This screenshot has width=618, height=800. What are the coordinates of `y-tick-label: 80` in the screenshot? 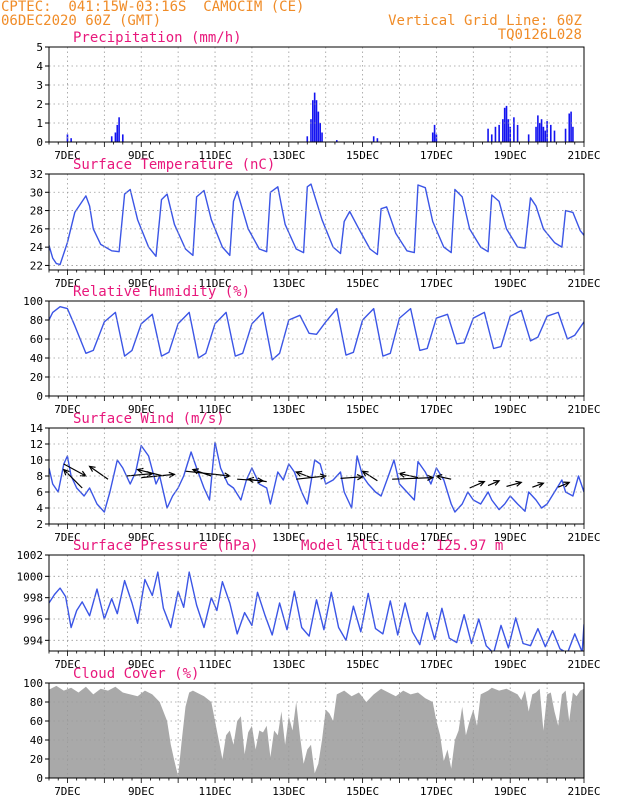 It's located at (36, 702).